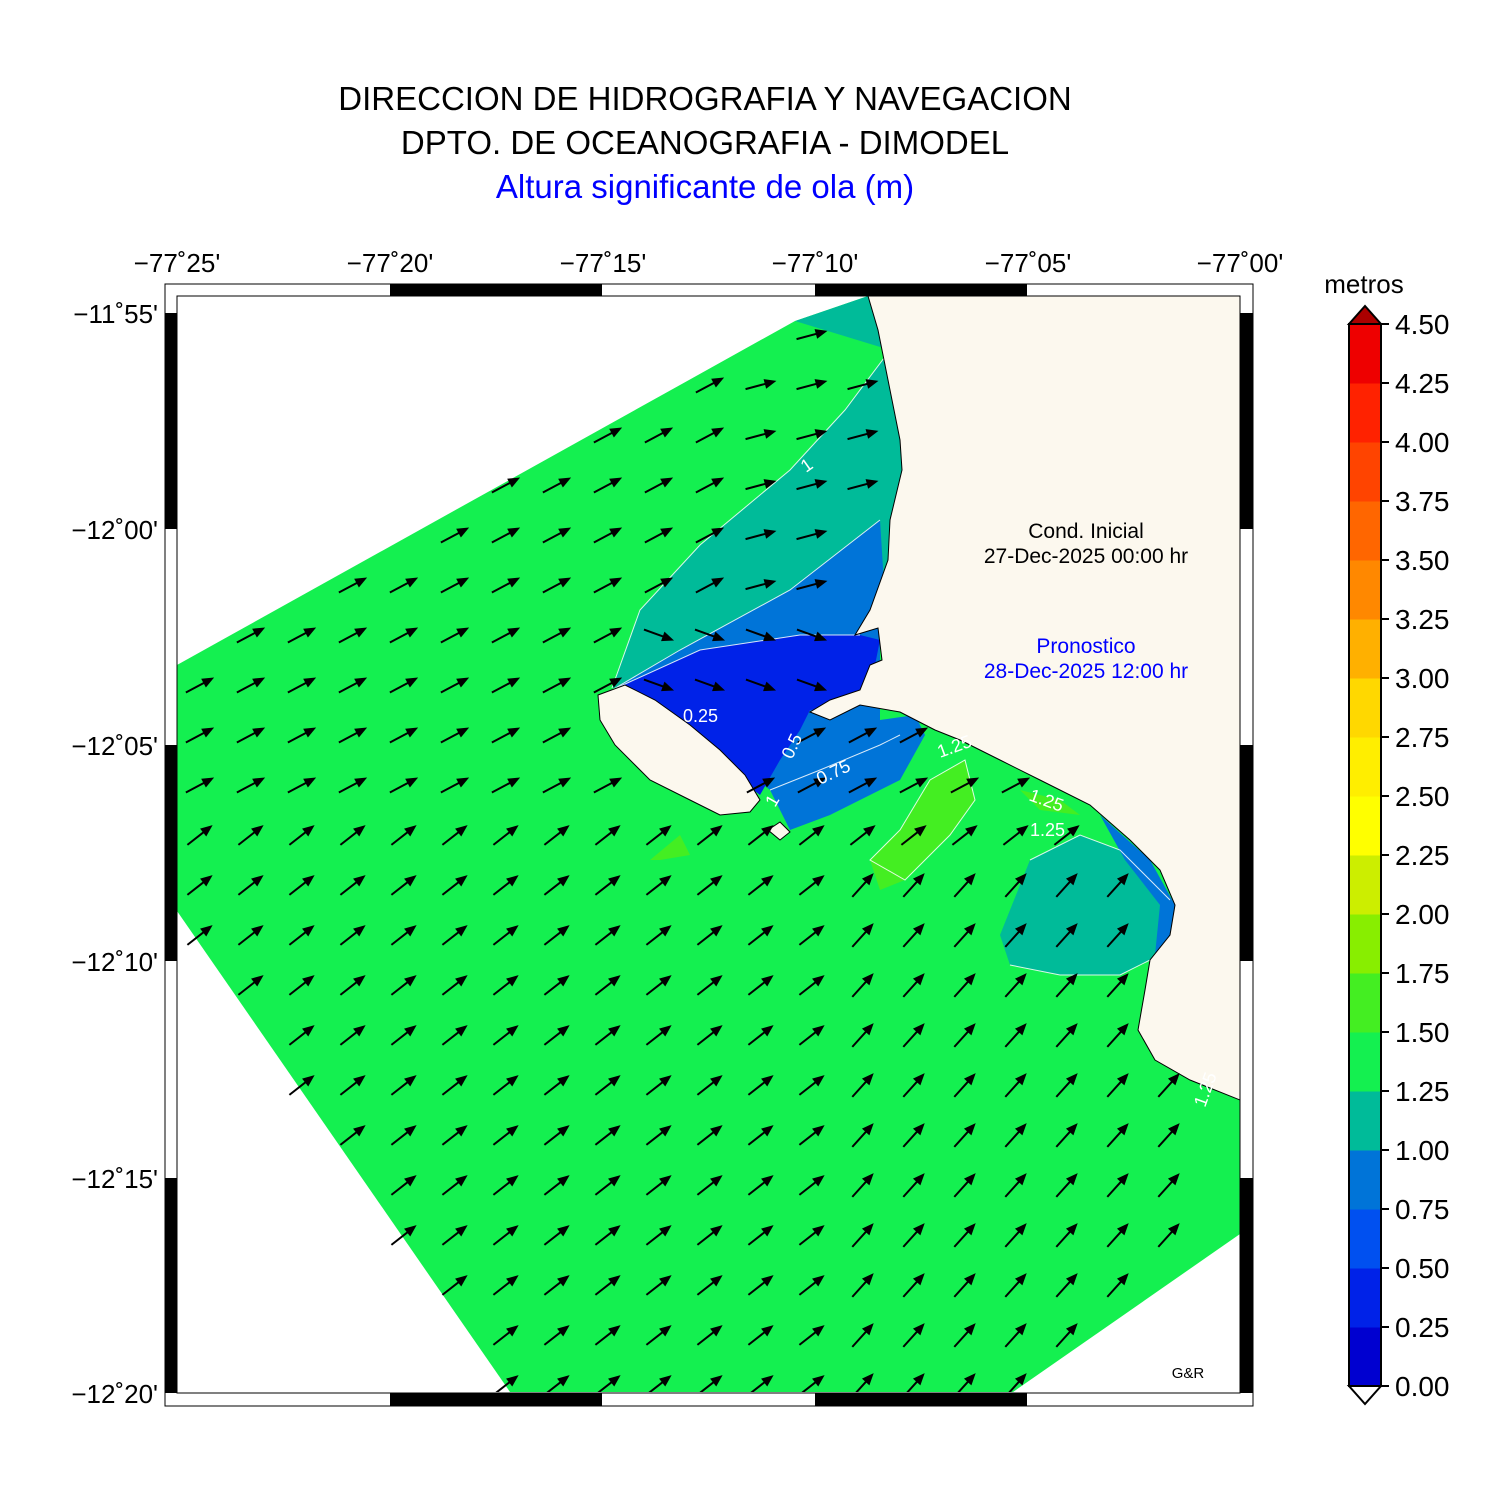  What do you see at coordinates (700, 716) in the screenshot?
I see `contour-label: 0.25` at bounding box center [700, 716].